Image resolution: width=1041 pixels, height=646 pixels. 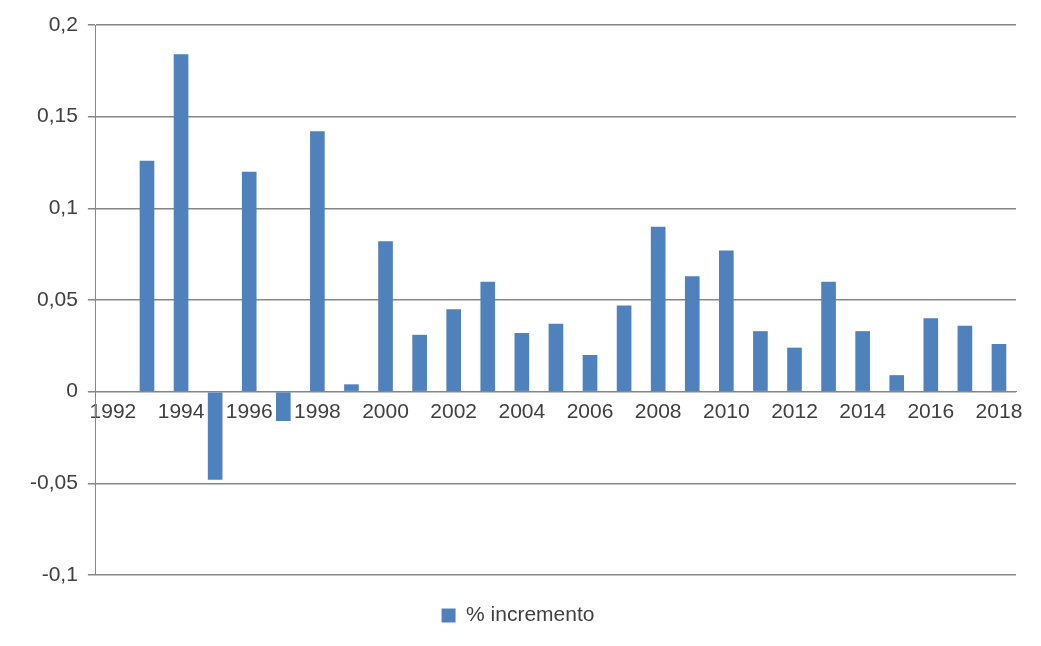 What do you see at coordinates (999, 411) in the screenshot?
I see `x-tick-label: 2018` at bounding box center [999, 411].